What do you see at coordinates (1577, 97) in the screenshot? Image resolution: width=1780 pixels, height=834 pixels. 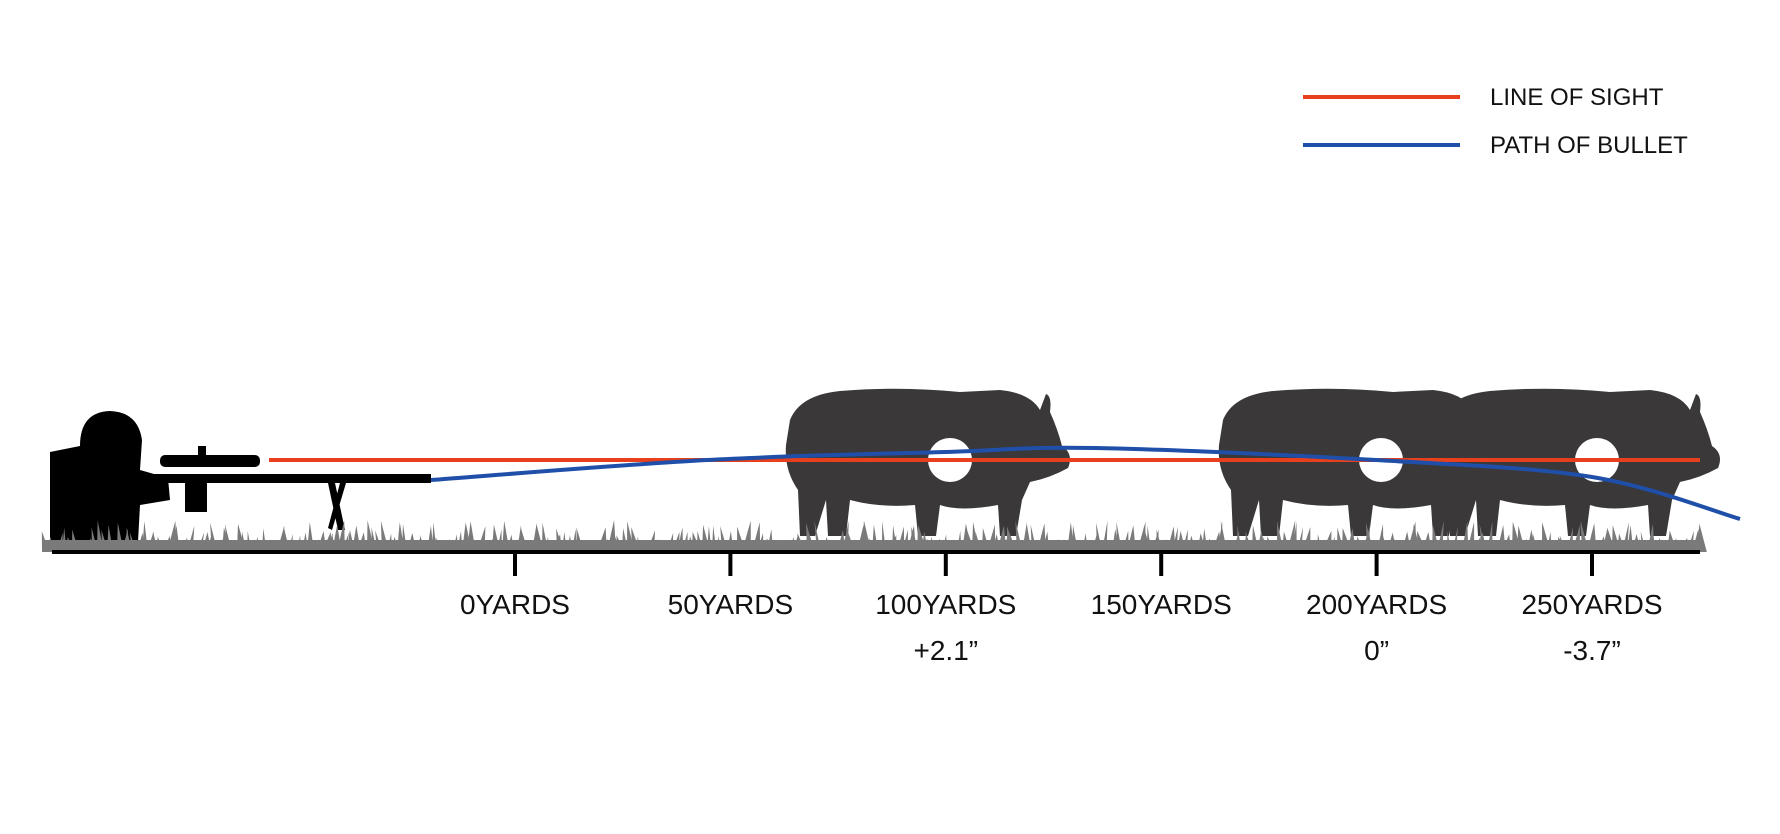 I see `legend-line-of-sight-label: LINE OF SIGHT` at bounding box center [1577, 97].